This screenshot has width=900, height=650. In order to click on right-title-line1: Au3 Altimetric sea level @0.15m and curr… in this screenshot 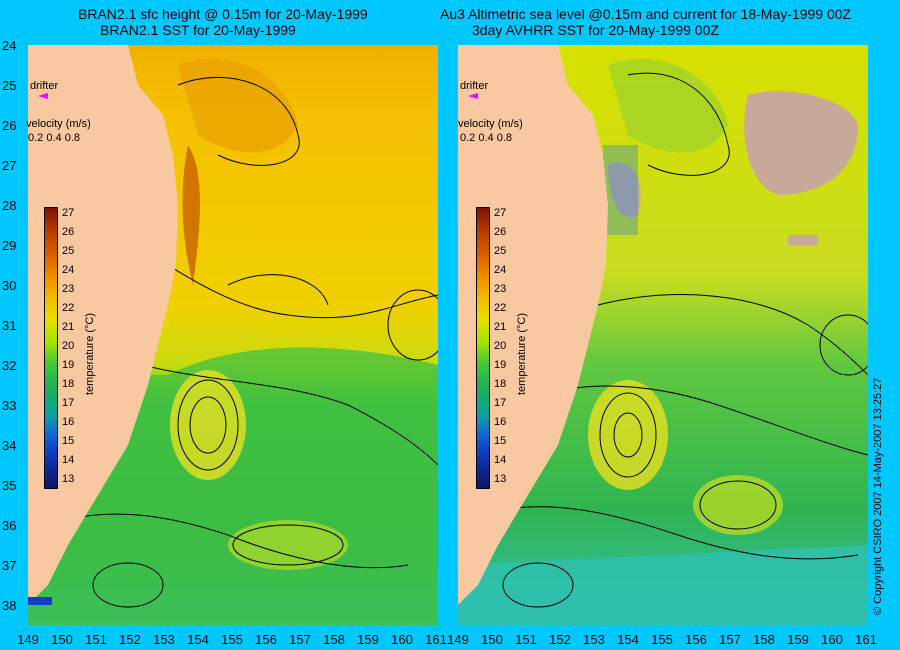, I will do `click(646, 14)`.